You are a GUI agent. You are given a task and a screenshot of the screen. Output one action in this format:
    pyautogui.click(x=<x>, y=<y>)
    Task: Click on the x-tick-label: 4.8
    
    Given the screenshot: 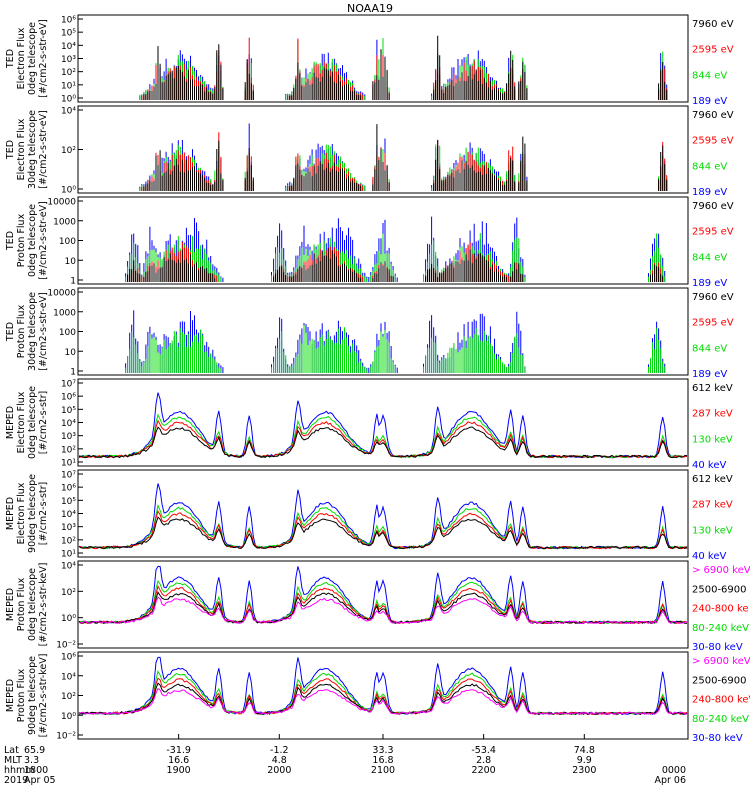 What is the action you would take?
    pyautogui.click(x=279, y=760)
    